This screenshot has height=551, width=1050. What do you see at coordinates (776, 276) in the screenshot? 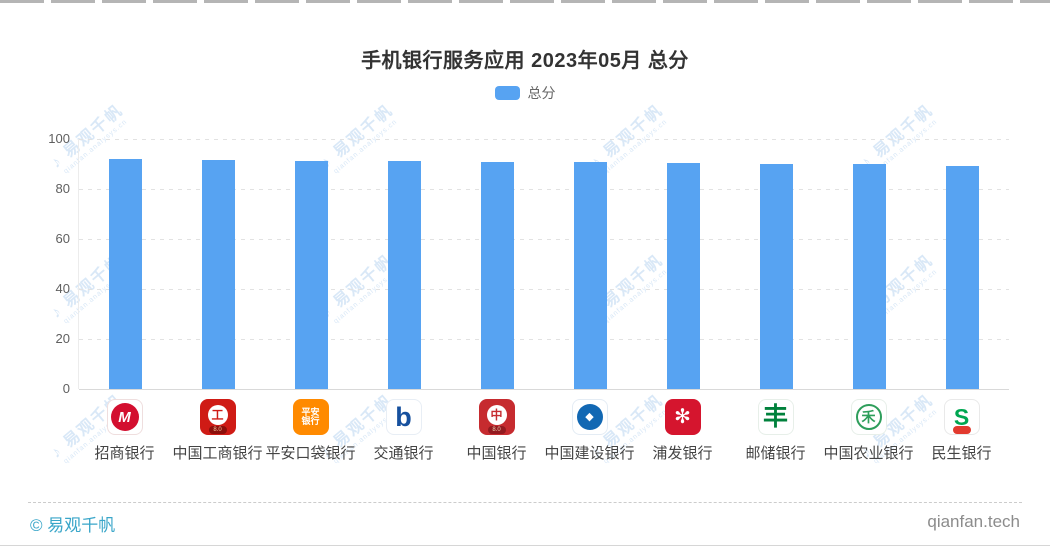
I see `bar-邮储银行` at bounding box center [776, 276].